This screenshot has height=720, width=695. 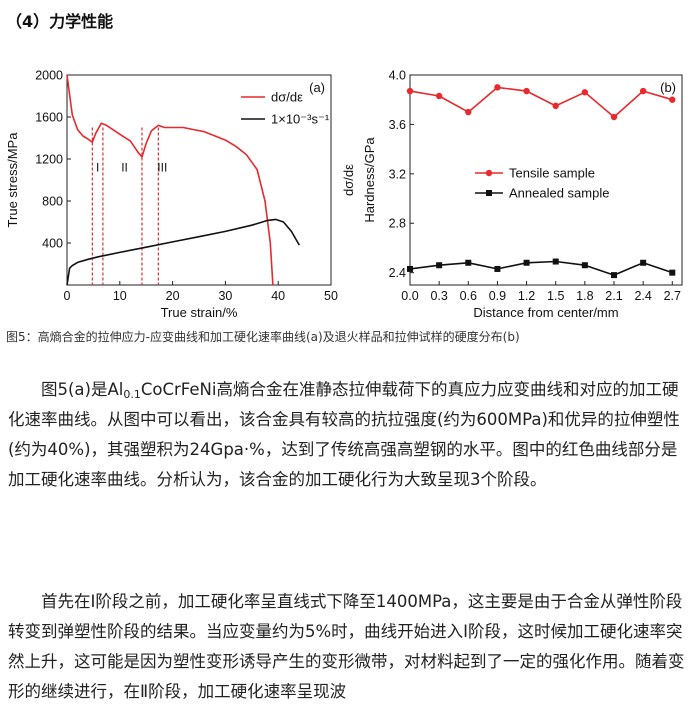 What do you see at coordinates (132, 394) in the screenshot?
I see `alloy-subscript: 0.1` at bounding box center [132, 394].